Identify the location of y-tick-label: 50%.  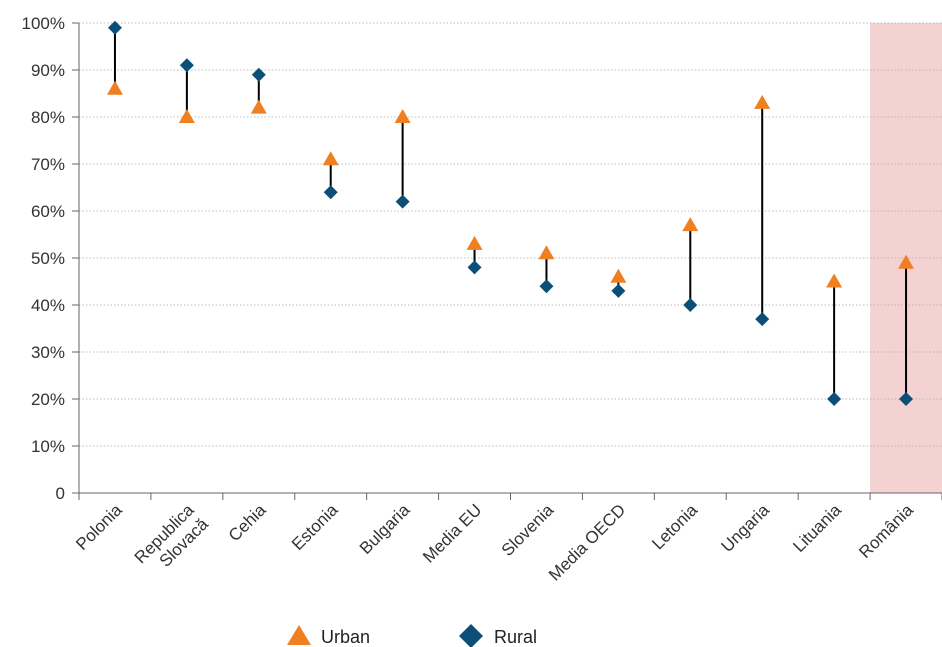
(48, 258).